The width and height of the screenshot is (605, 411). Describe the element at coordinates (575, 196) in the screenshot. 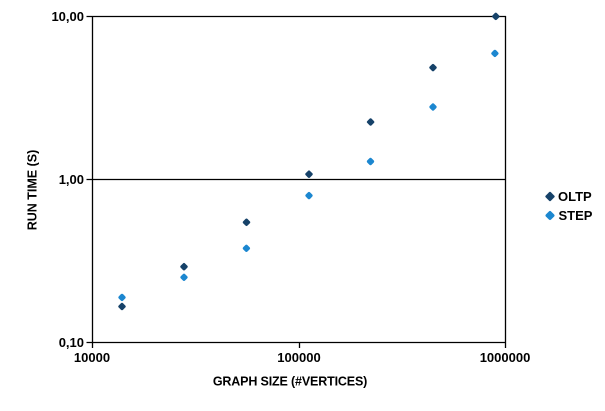

I see `svg-text: OLTP` at that location.